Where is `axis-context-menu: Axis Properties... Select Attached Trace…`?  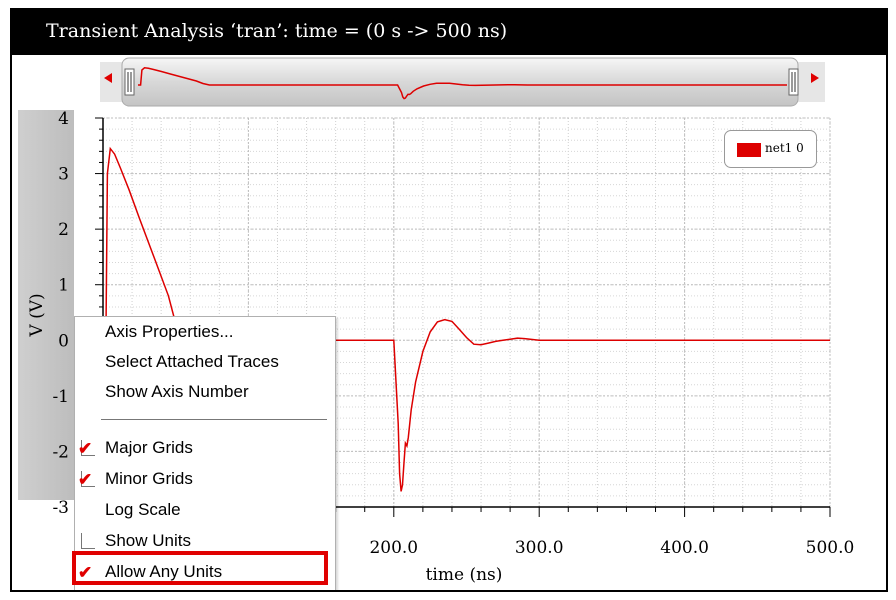 axis-context-menu: Axis Properties... Select Attached Trace… is located at coordinates (205, 453).